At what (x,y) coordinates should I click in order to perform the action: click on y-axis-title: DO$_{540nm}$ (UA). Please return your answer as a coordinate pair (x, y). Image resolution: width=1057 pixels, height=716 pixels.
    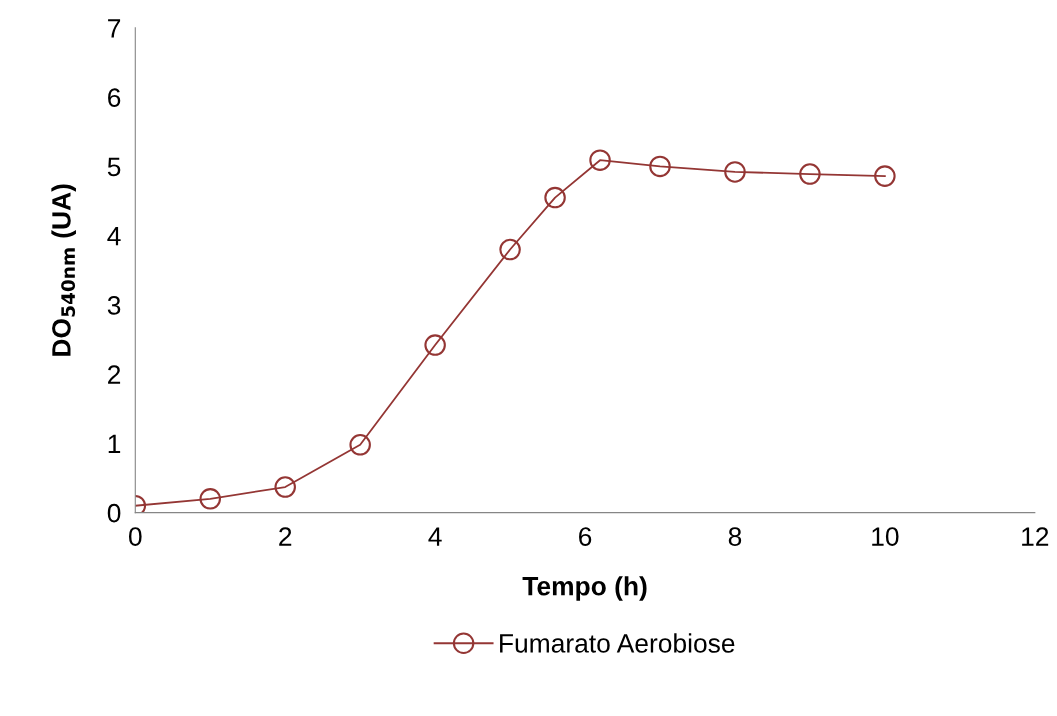
    Looking at the image, I should click on (63, 270).